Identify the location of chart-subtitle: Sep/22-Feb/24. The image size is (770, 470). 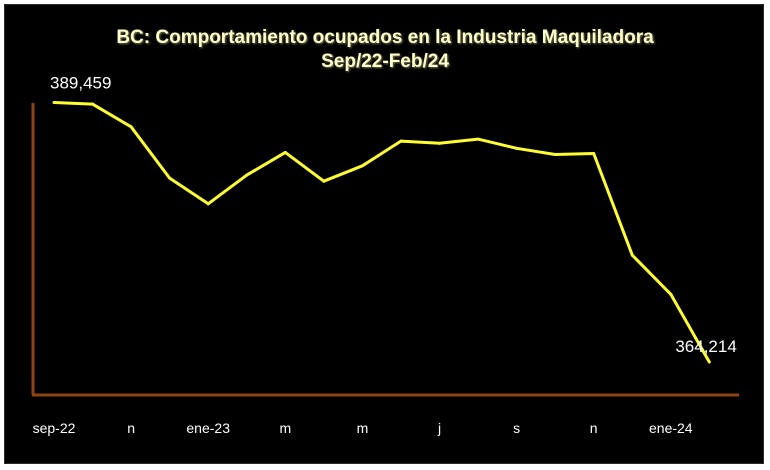
(385, 61).